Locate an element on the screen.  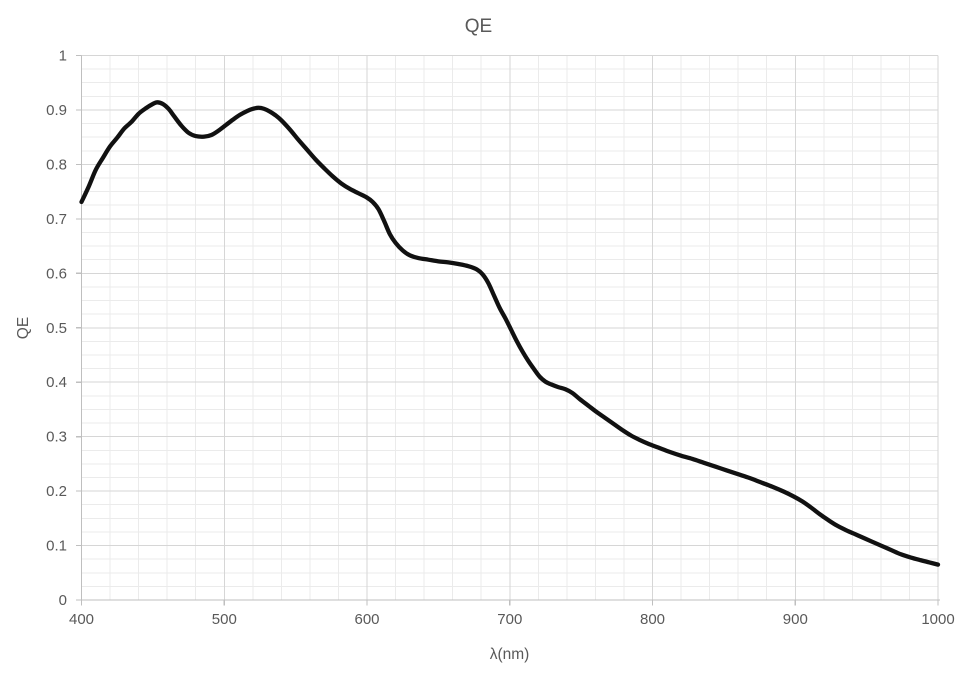
y-tick-label: 1 is located at coordinates (63, 56).